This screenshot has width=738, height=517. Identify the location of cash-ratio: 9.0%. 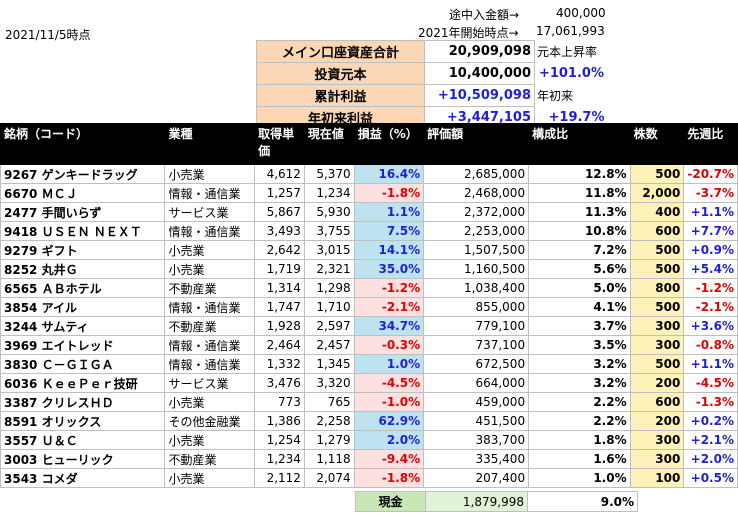
(582, 501).